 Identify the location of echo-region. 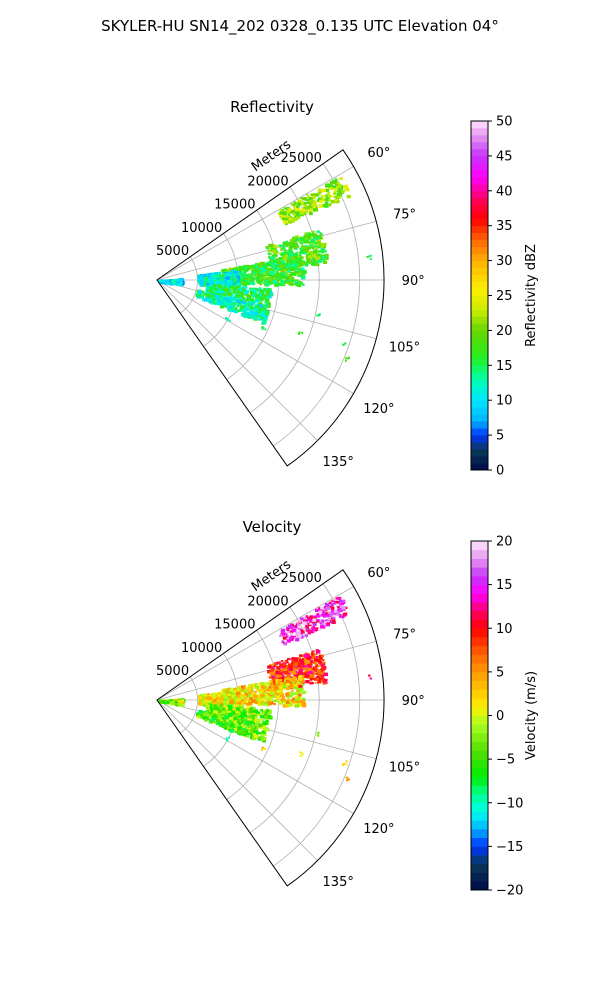
(171, 702).